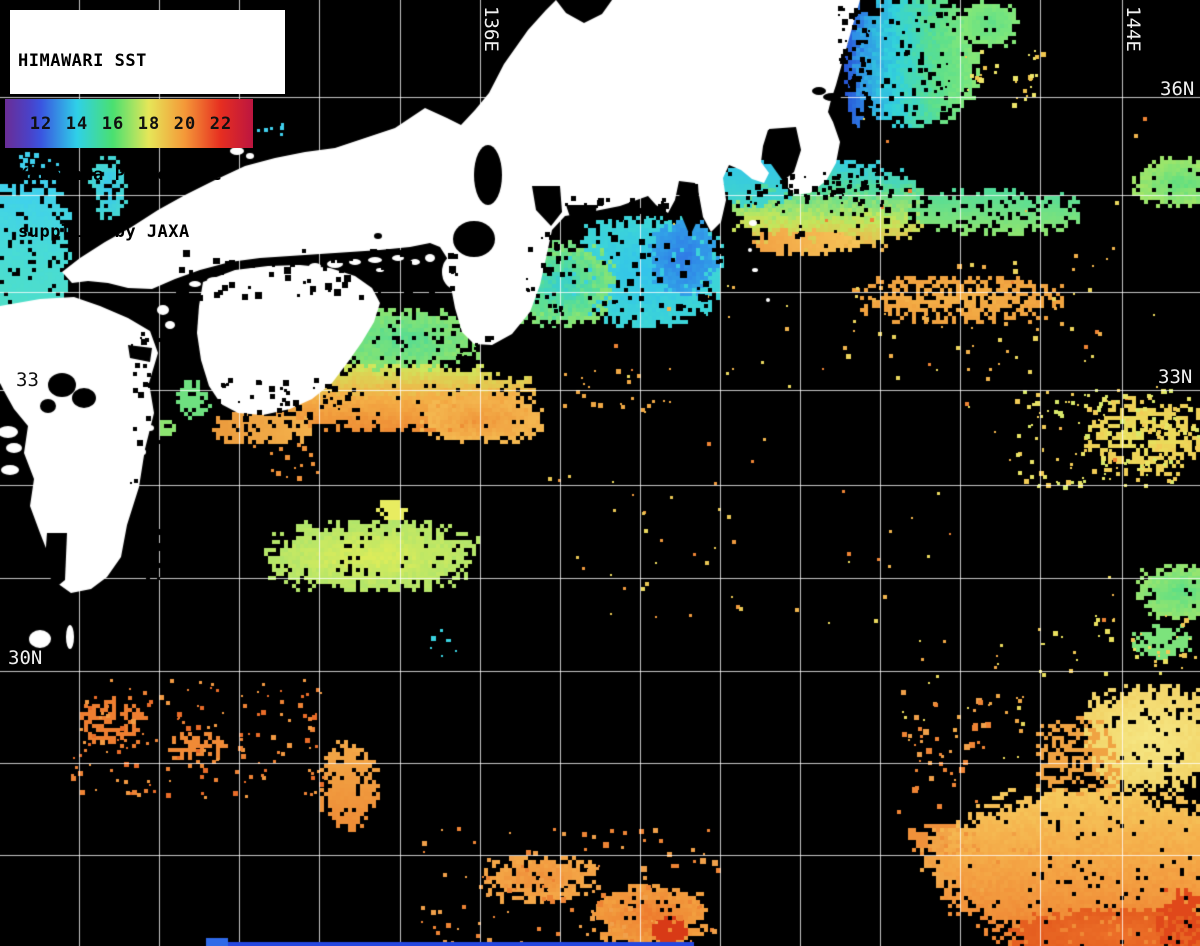 This screenshot has width=1200, height=946. Describe the element at coordinates (491, 29) in the screenshot. I see `grid-label-136e: 136E` at that location.